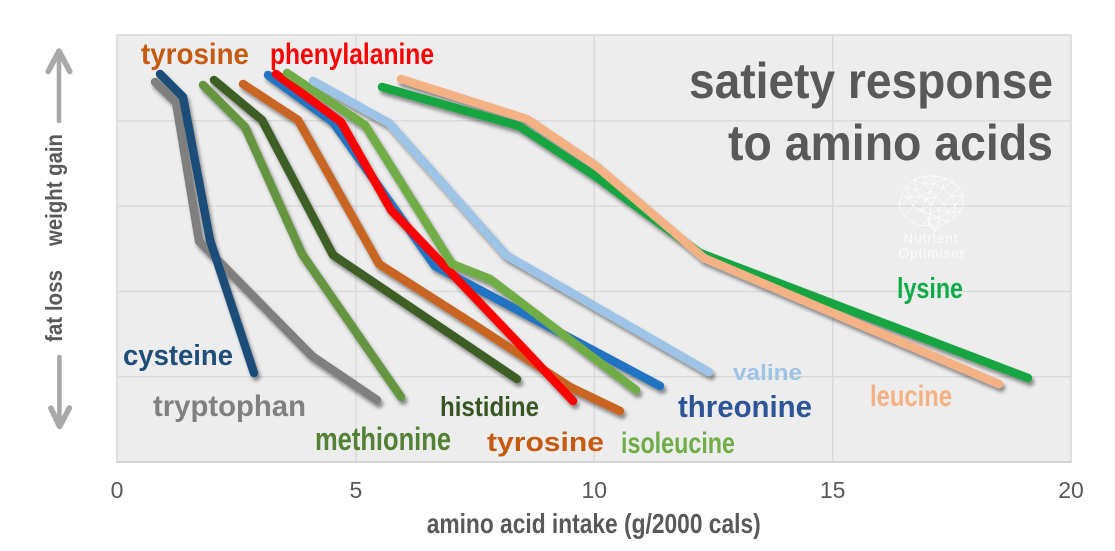 The height and width of the screenshot is (551, 1115). I want to click on svg-text: to amino acids, so click(890, 143).